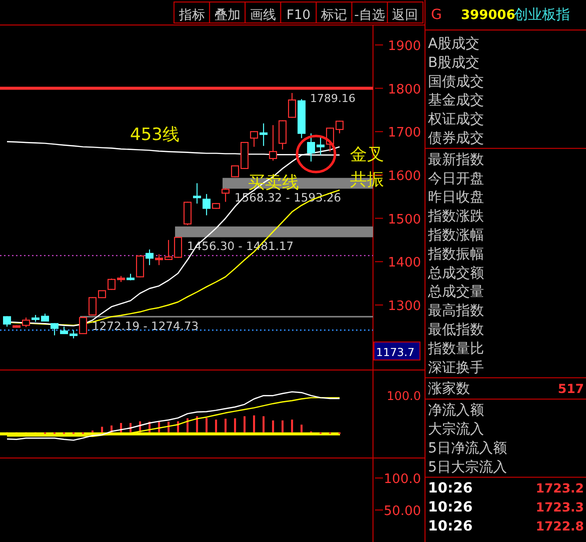 The height and width of the screenshot is (542, 586). What do you see at coordinates (404, 306) in the screenshot?
I see `y-tick-label: 1300` at bounding box center [404, 306].